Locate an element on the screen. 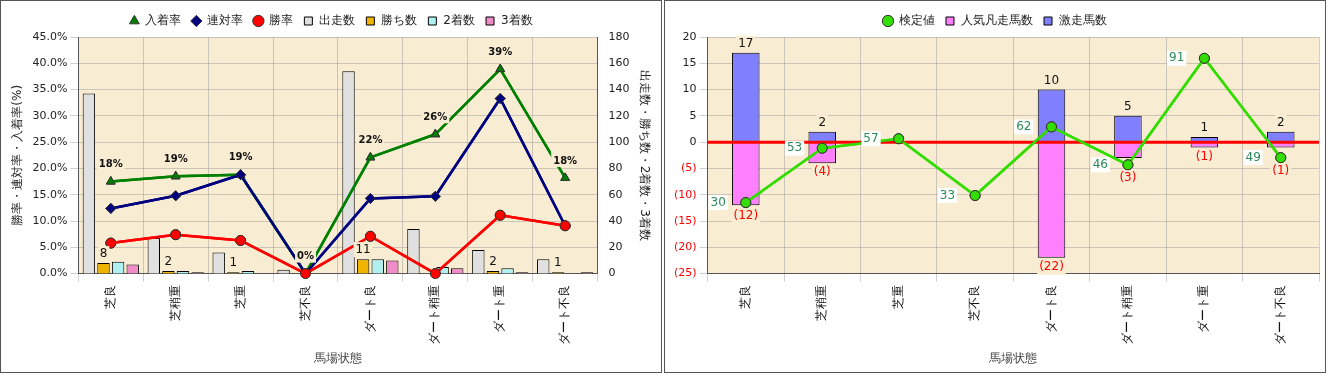 The image size is (1328, 375). data-label: 10 is located at coordinates (1051, 79).